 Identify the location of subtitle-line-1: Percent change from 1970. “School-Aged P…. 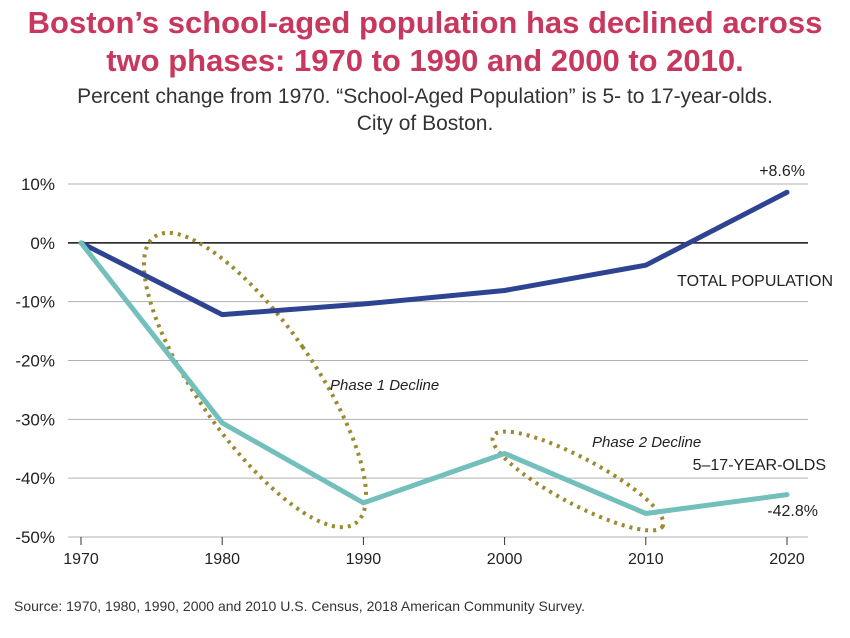
(425, 96).